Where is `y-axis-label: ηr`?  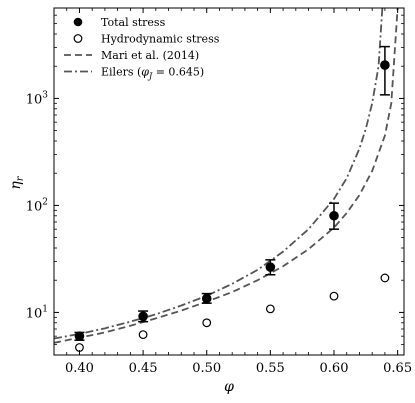
y-axis-label: ηr is located at coordinates (17, 182).